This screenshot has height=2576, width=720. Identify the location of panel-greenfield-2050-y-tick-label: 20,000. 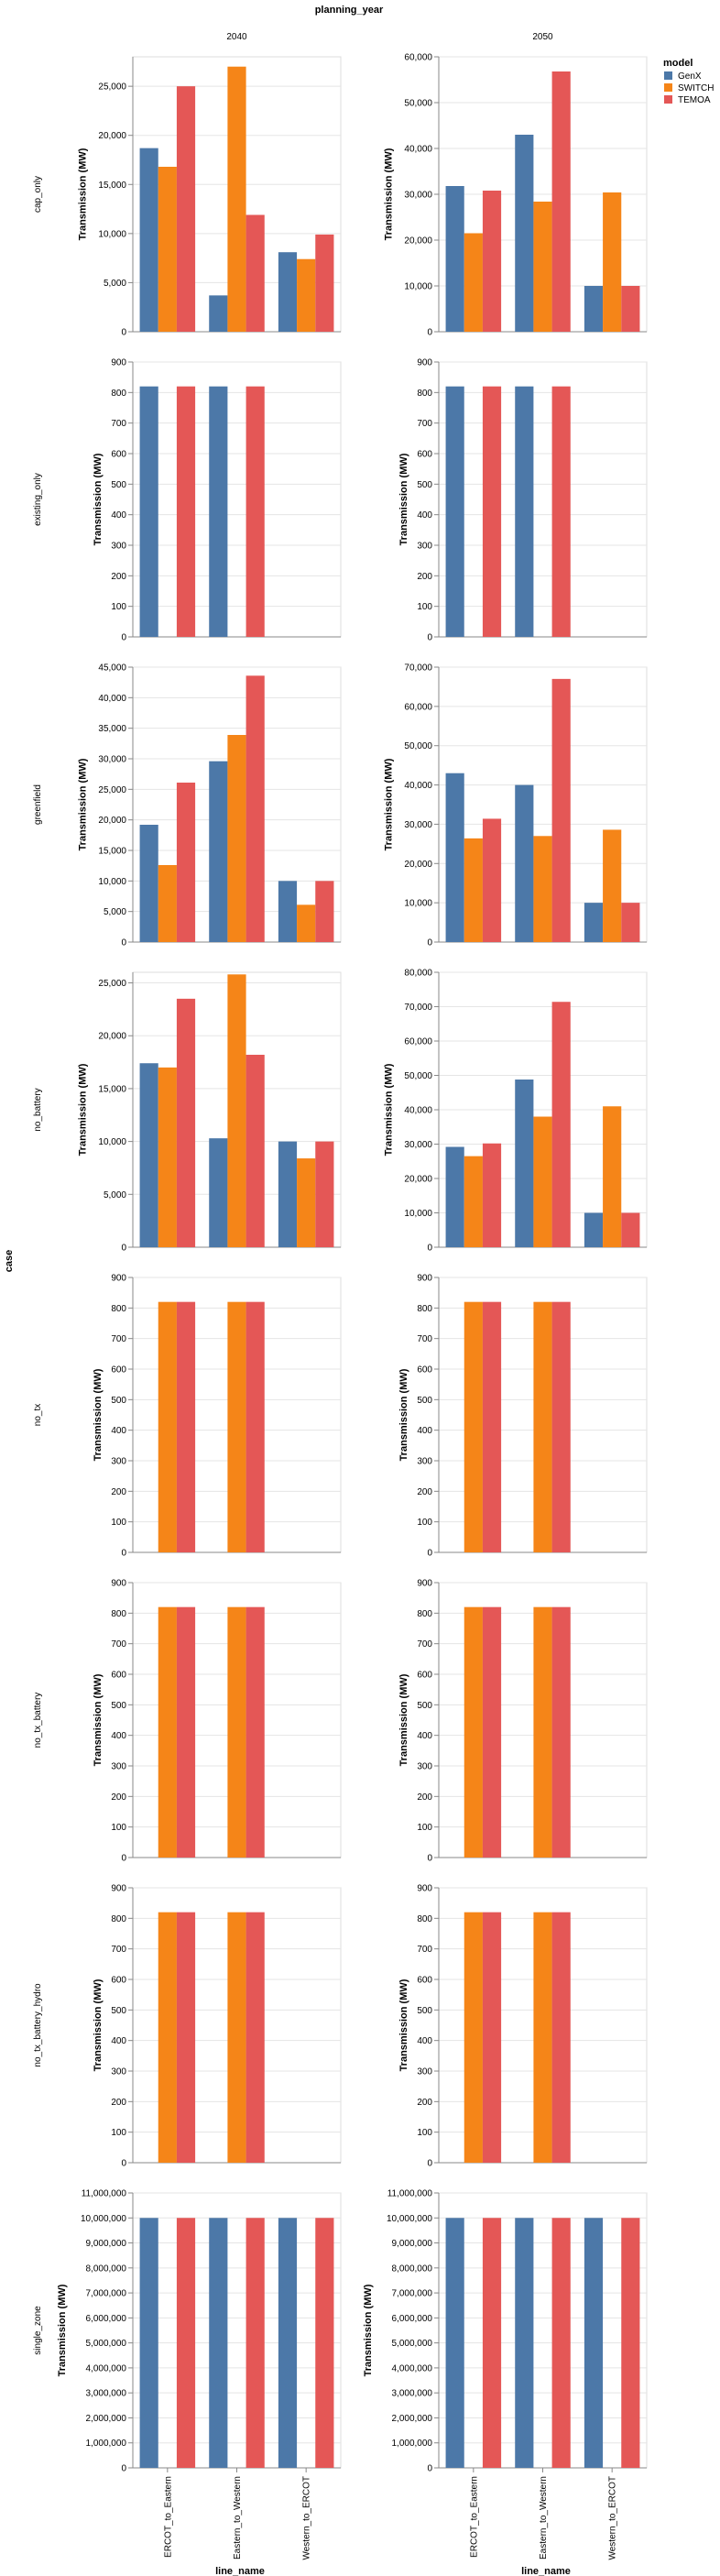
(418, 865).